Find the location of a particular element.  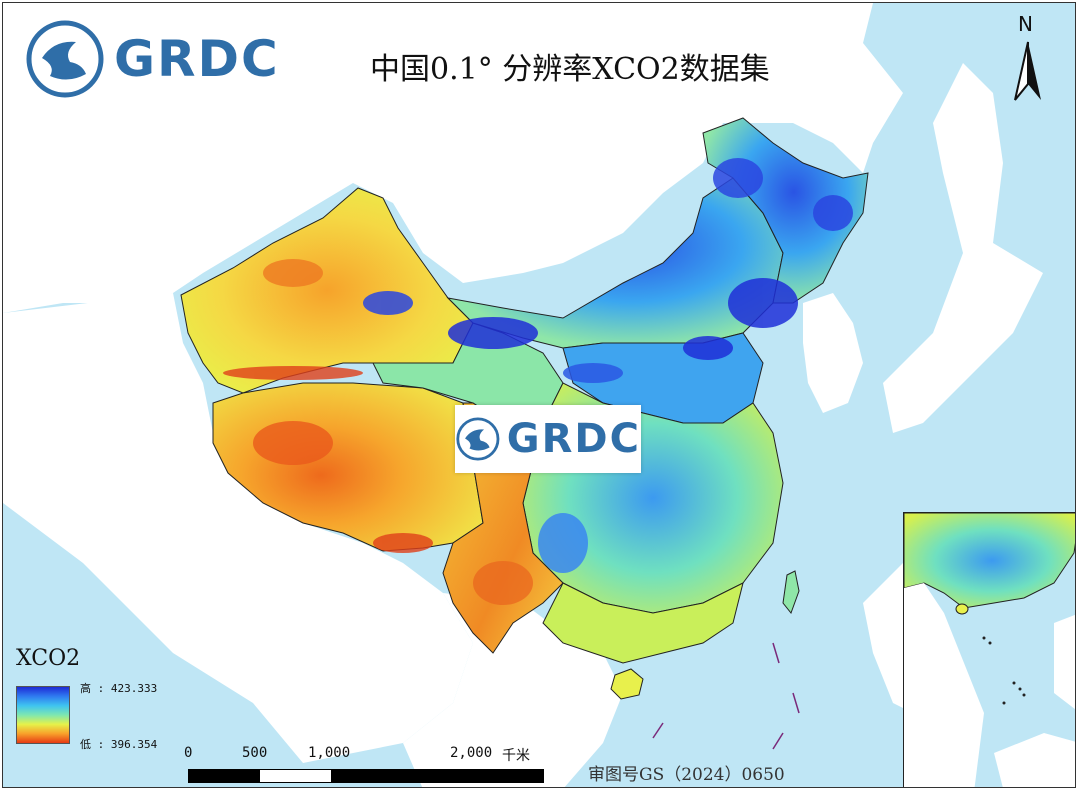

inset-southeast-asia is located at coordinates (944, 685).